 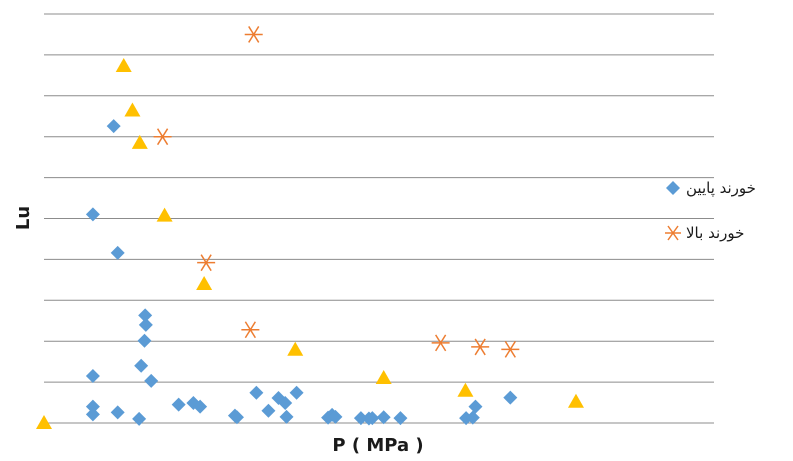 I want to click on x-axis-label: P ( MPa ), so click(x=377, y=445).